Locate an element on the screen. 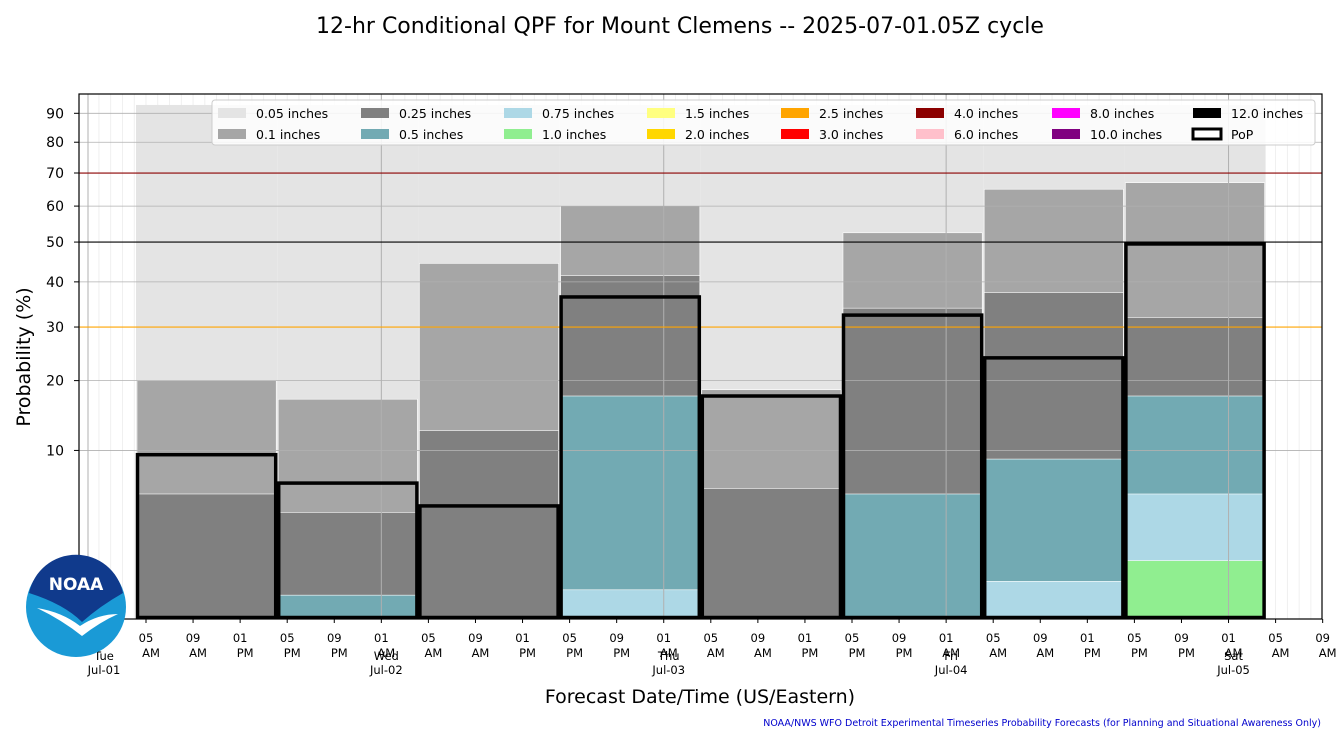  noaa-logo: NOAA is located at coordinates (76, 605).